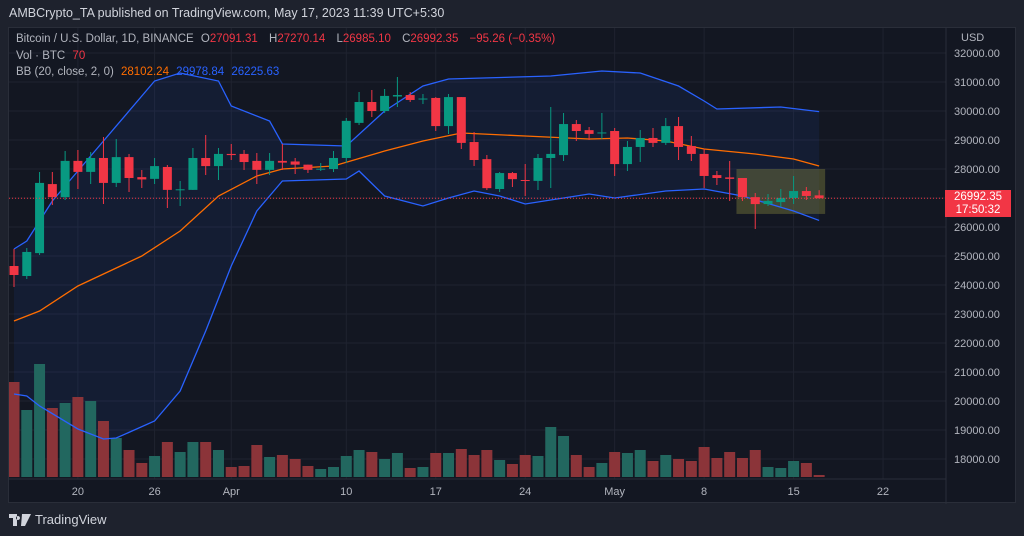 This screenshot has width=1024, height=536. I want to click on price-tick-label: 31000.00, so click(977, 83).